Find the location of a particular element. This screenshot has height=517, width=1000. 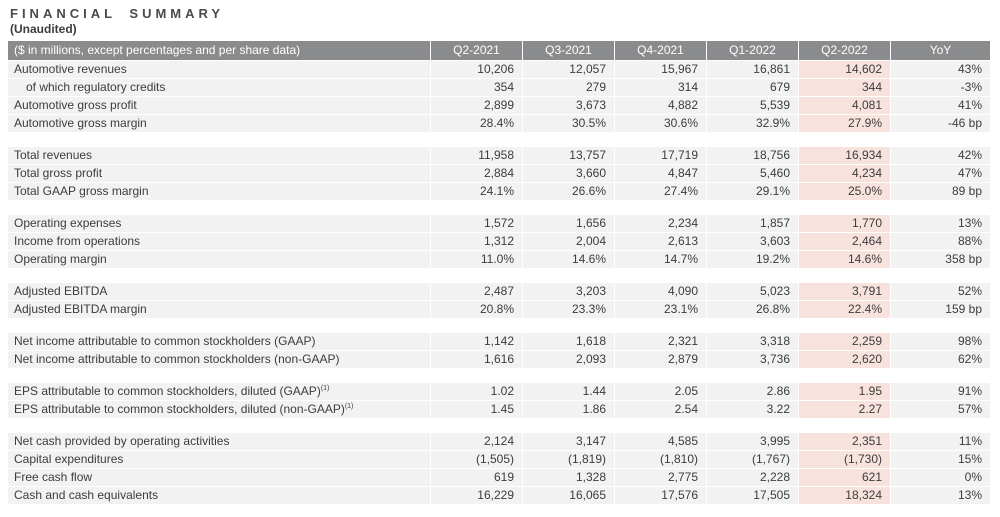

yoy-cell: 43% is located at coordinates (940, 69).